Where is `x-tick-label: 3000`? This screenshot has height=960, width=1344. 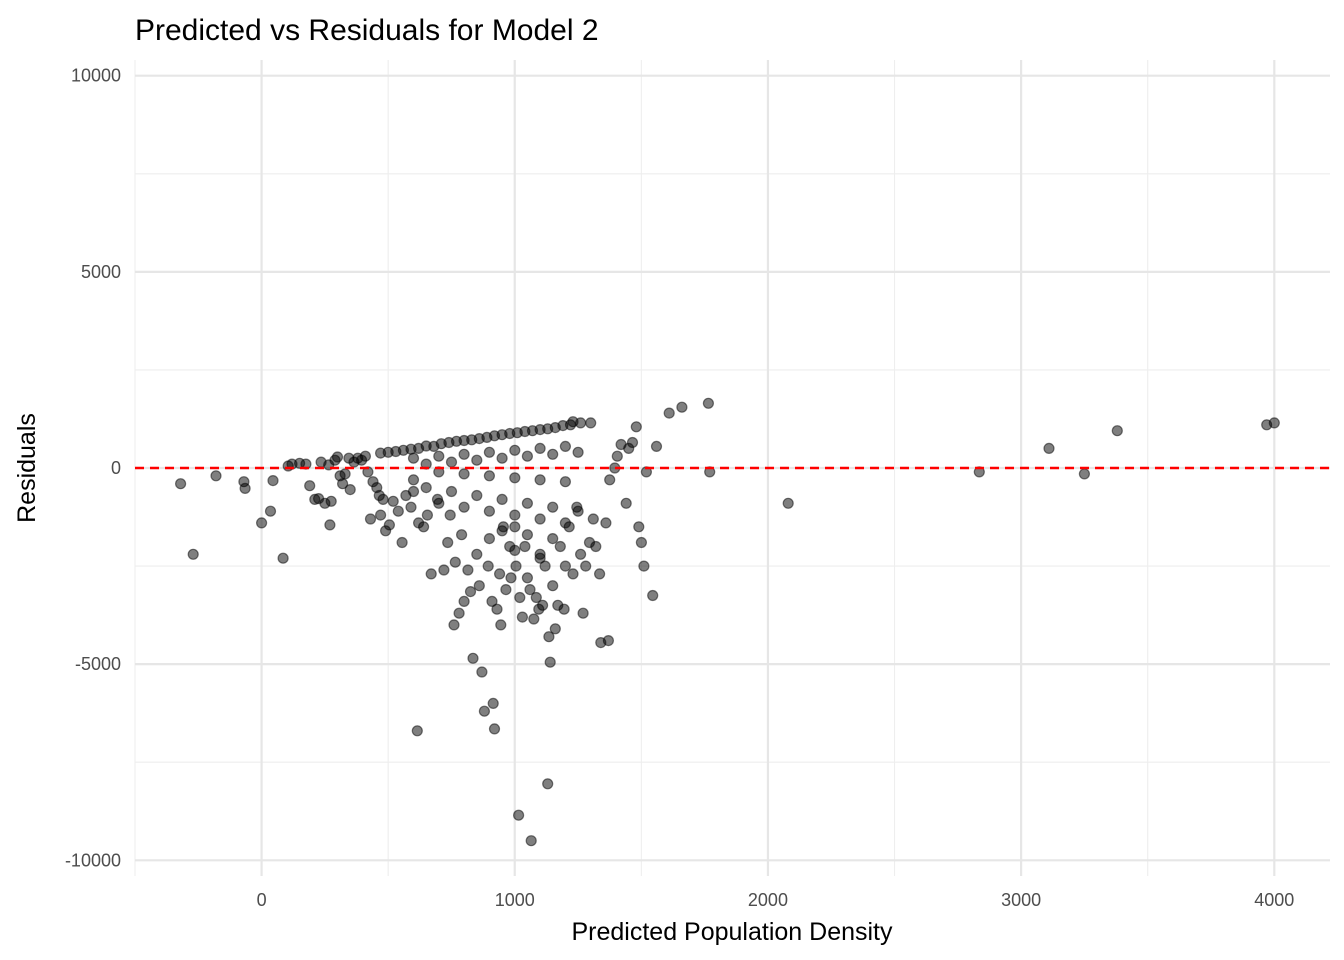
x-tick-label: 3000 is located at coordinates (1021, 900).